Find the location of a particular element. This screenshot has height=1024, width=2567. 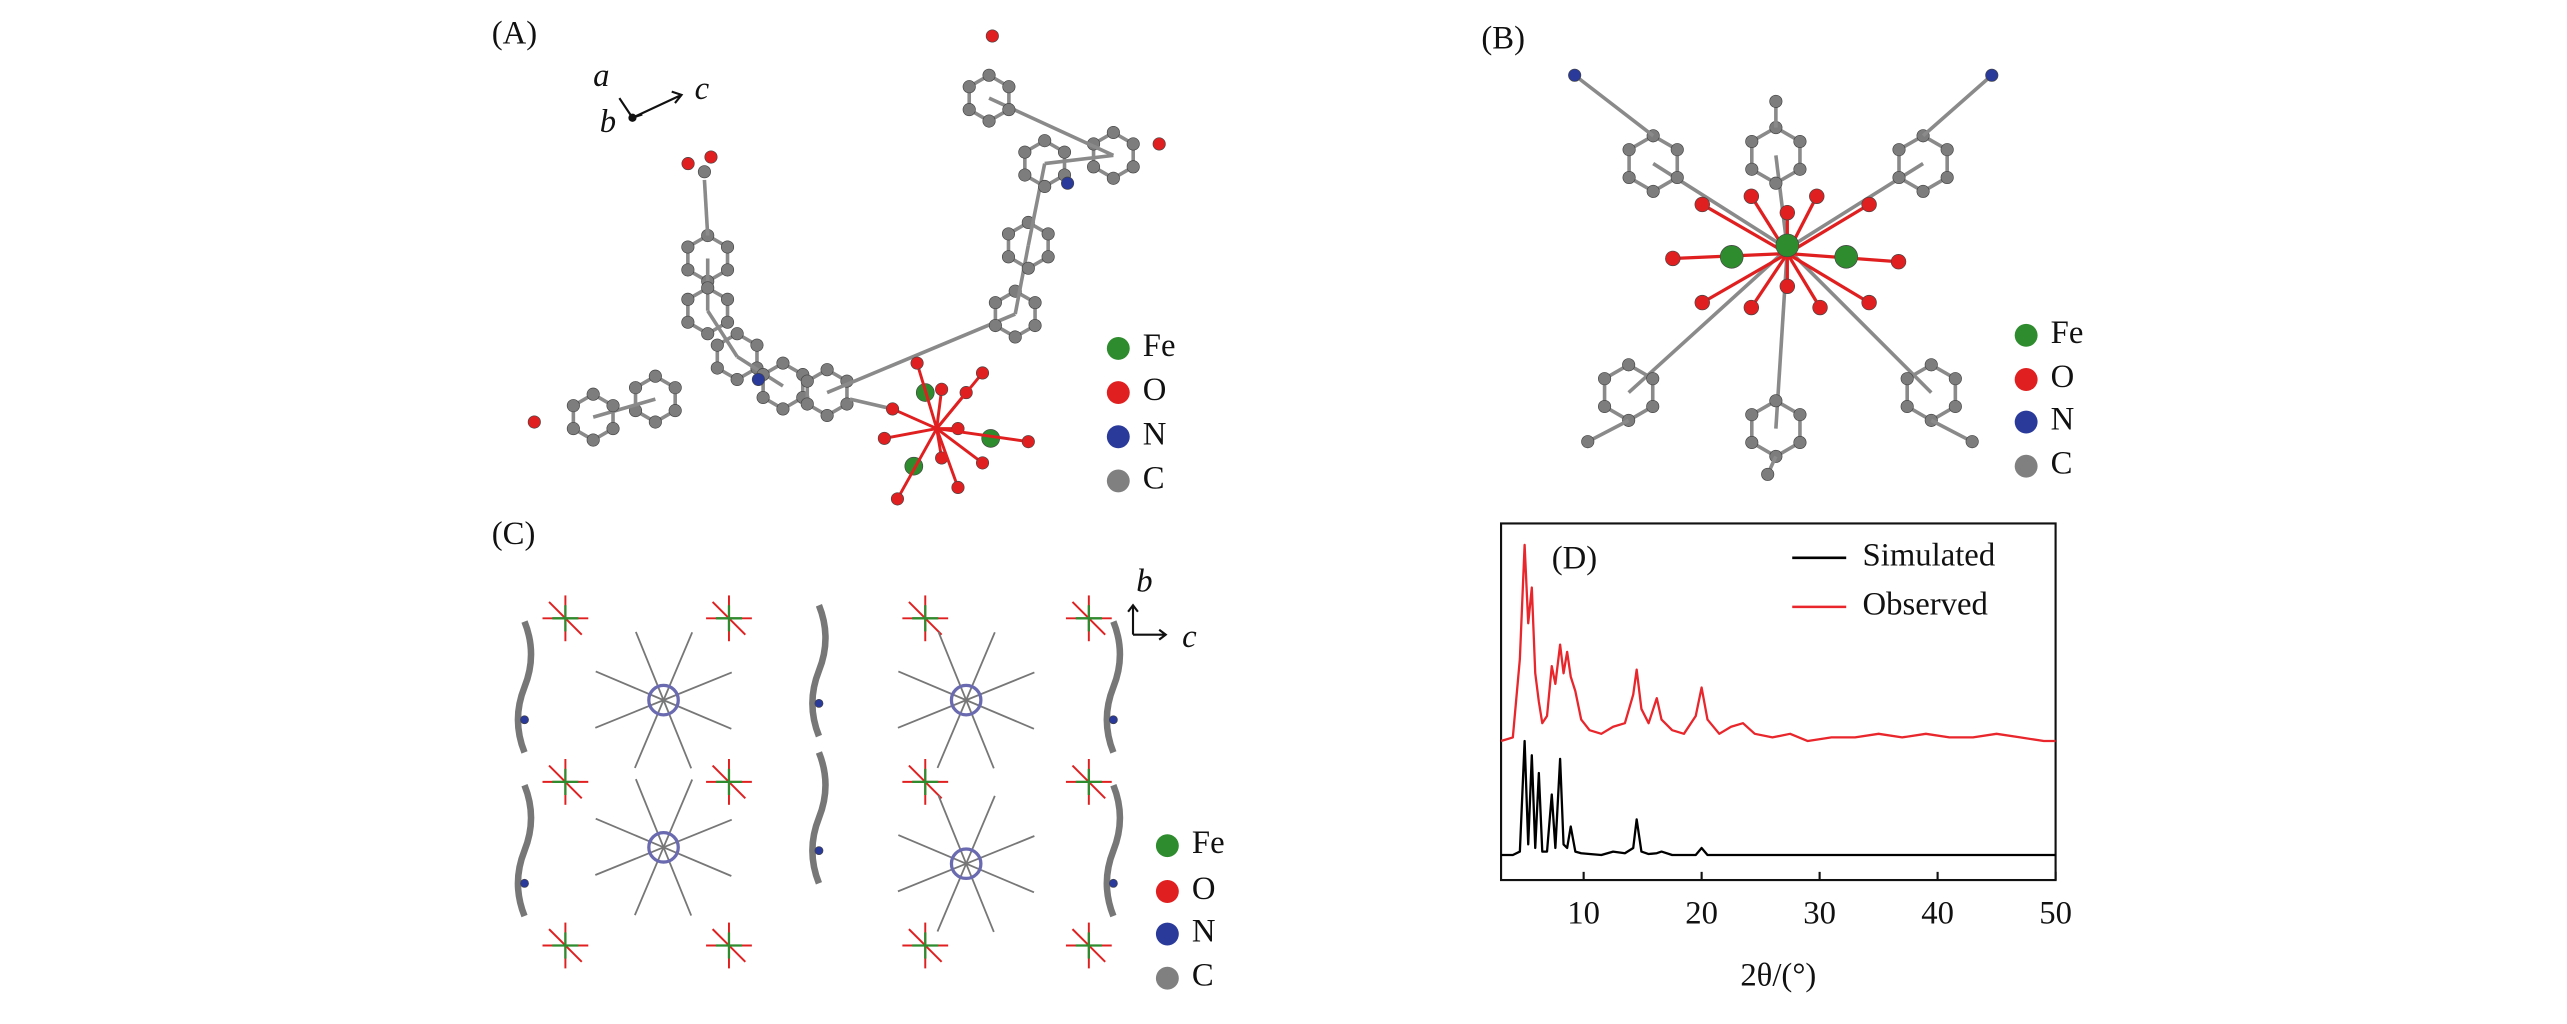

axis-label: c is located at coordinates (702, 89).